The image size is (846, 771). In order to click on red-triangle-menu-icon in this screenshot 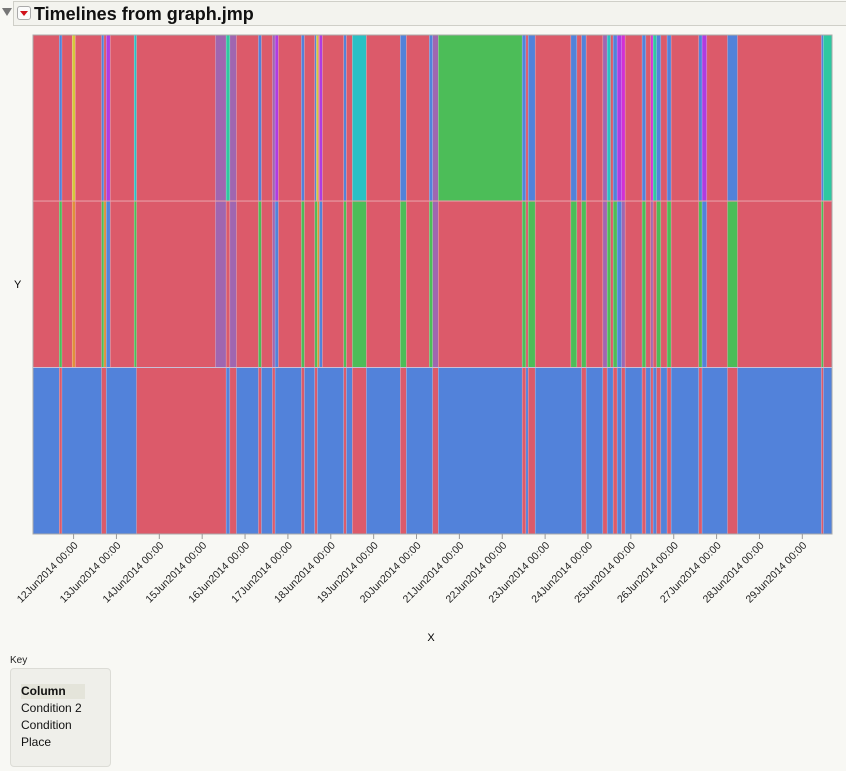, I will do `click(24, 13)`.